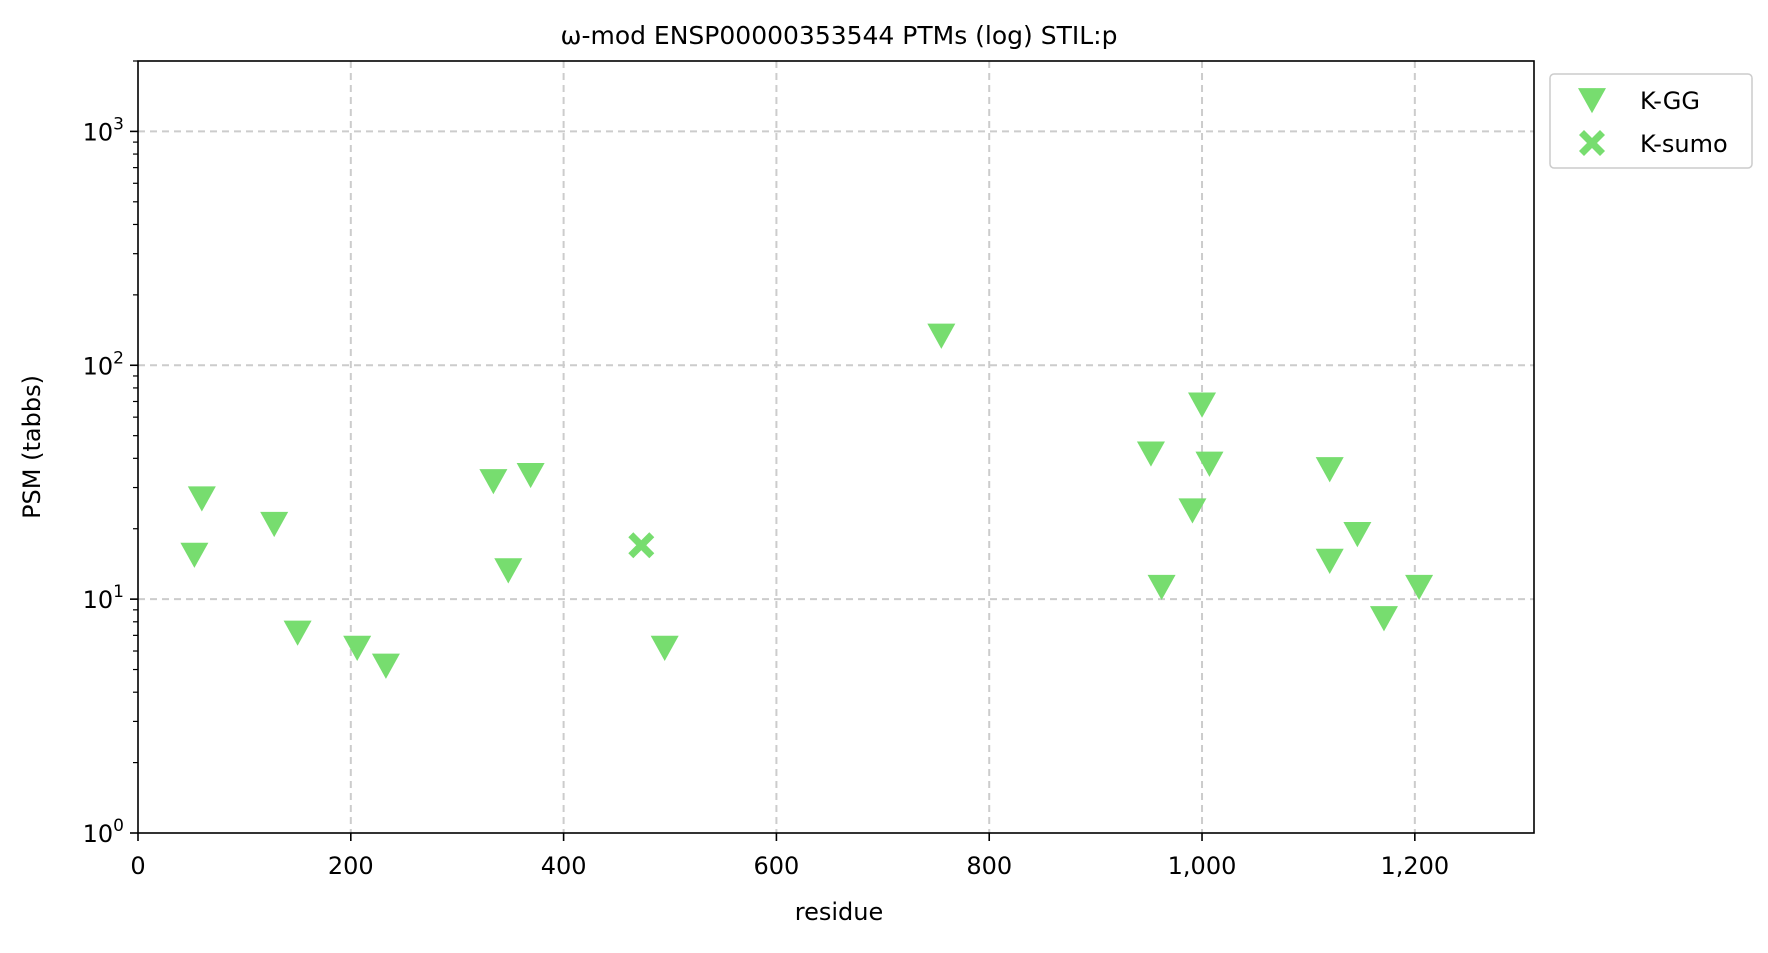  I want to click on legend-label: K-sumo, so click(1684, 144).